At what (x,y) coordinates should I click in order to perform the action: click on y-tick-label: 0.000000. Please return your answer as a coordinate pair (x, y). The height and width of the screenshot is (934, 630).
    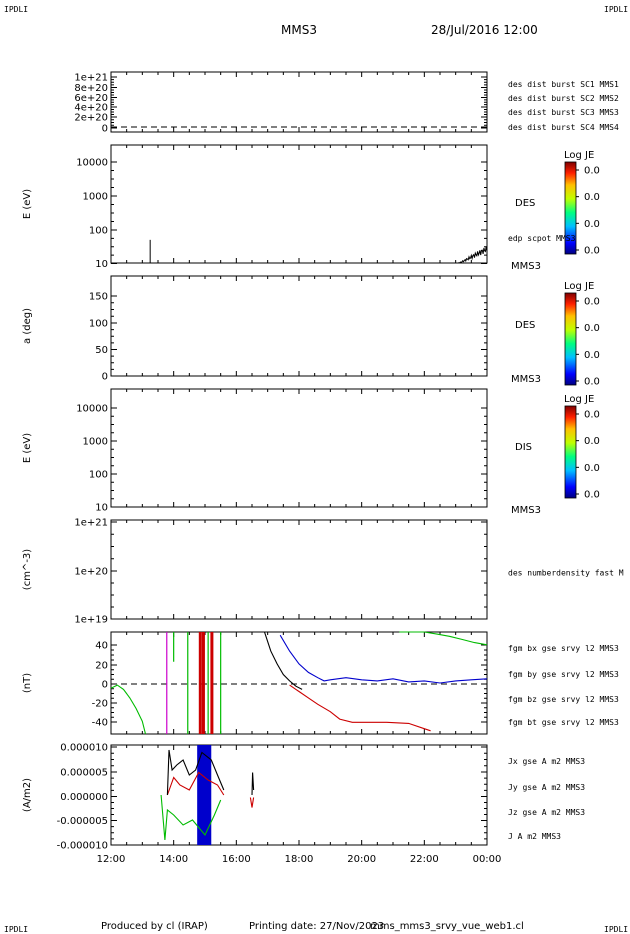
    Looking at the image, I should click on (84, 797).